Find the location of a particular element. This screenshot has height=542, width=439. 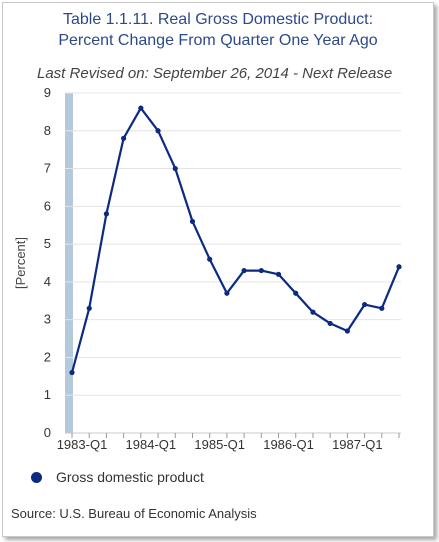

legend-marker is located at coordinates (36, 477).